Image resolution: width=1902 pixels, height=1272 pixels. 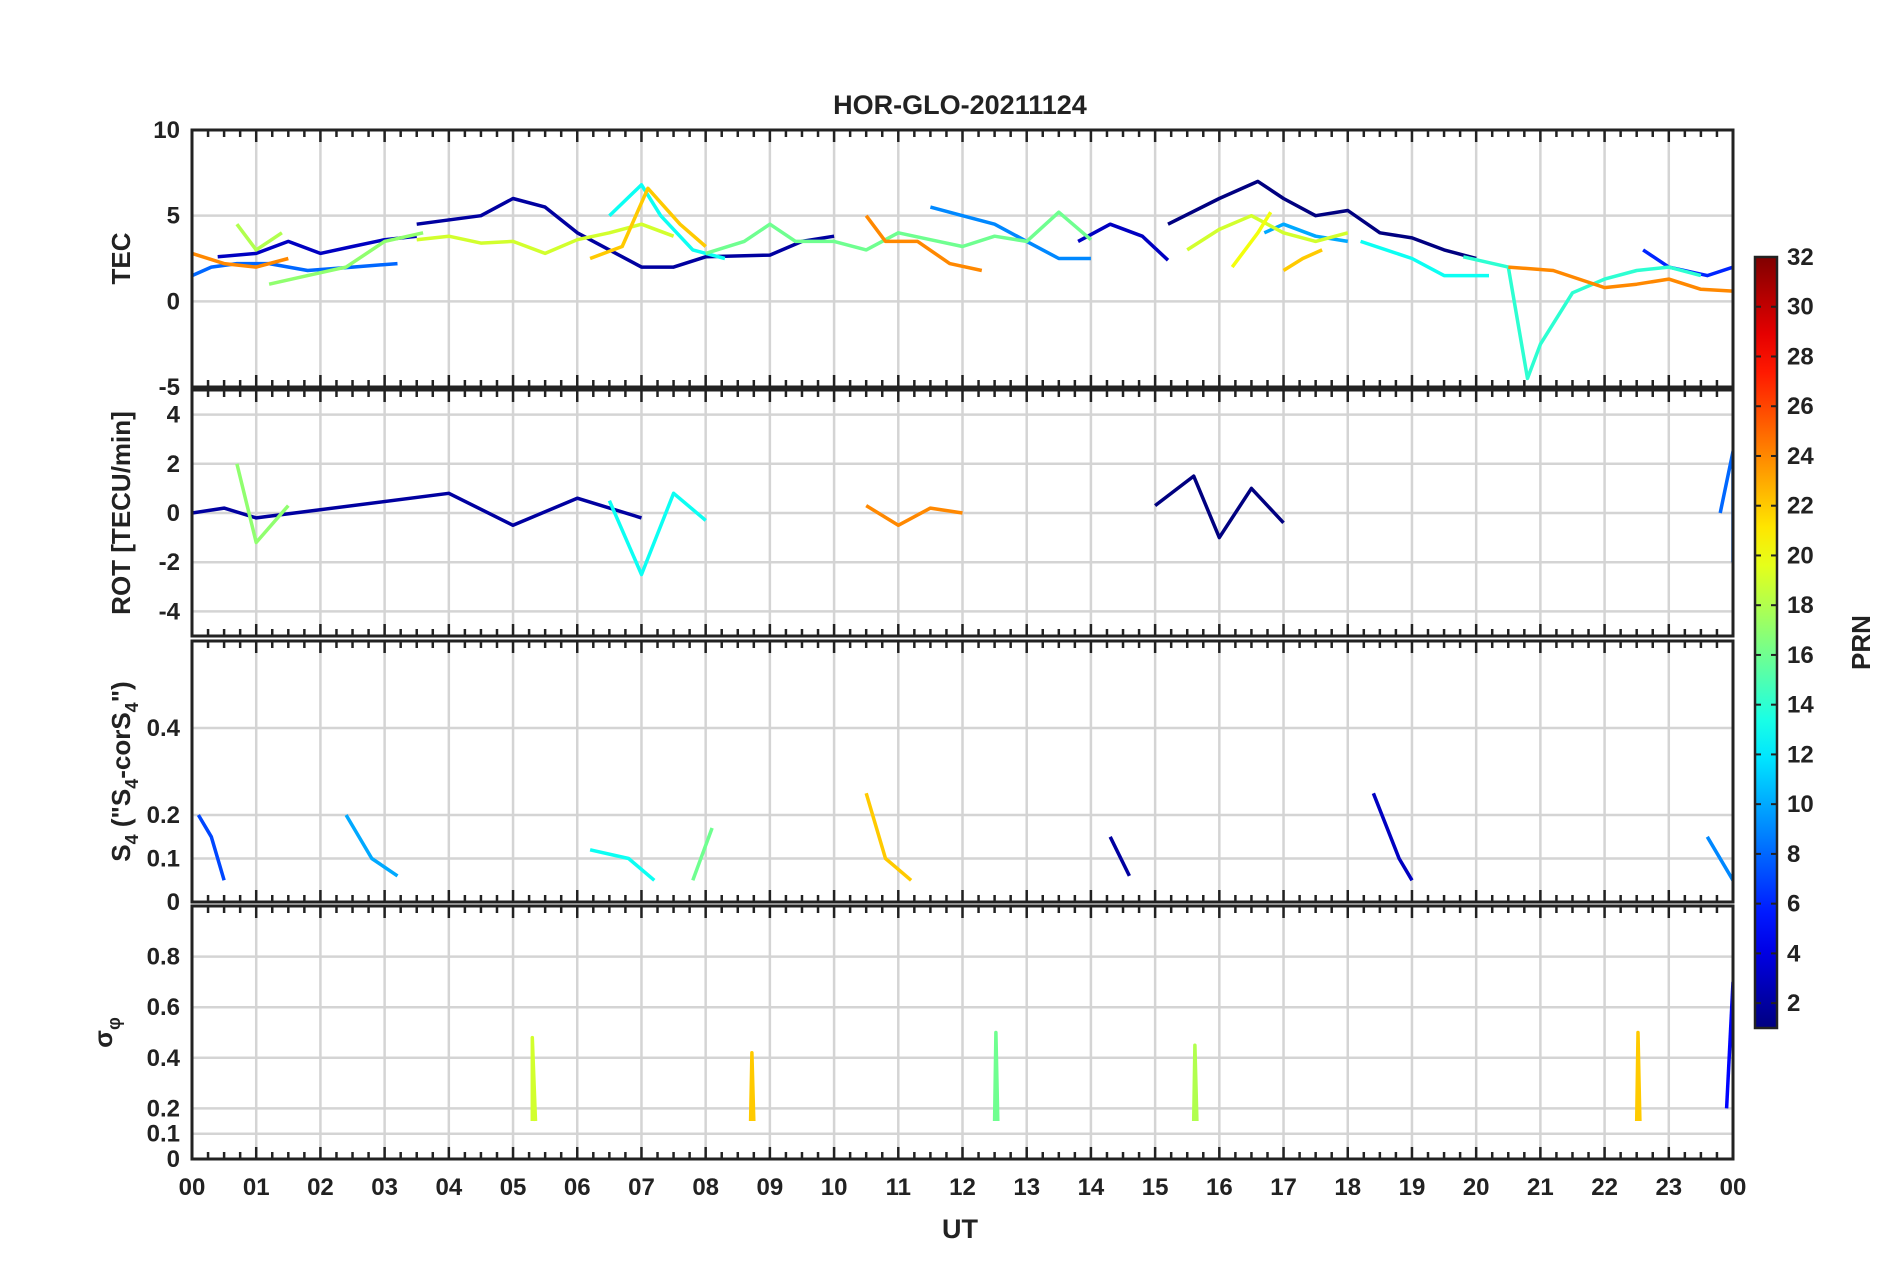 I want to click on x-tick-label: 18, so click(x=1347, y=1187).